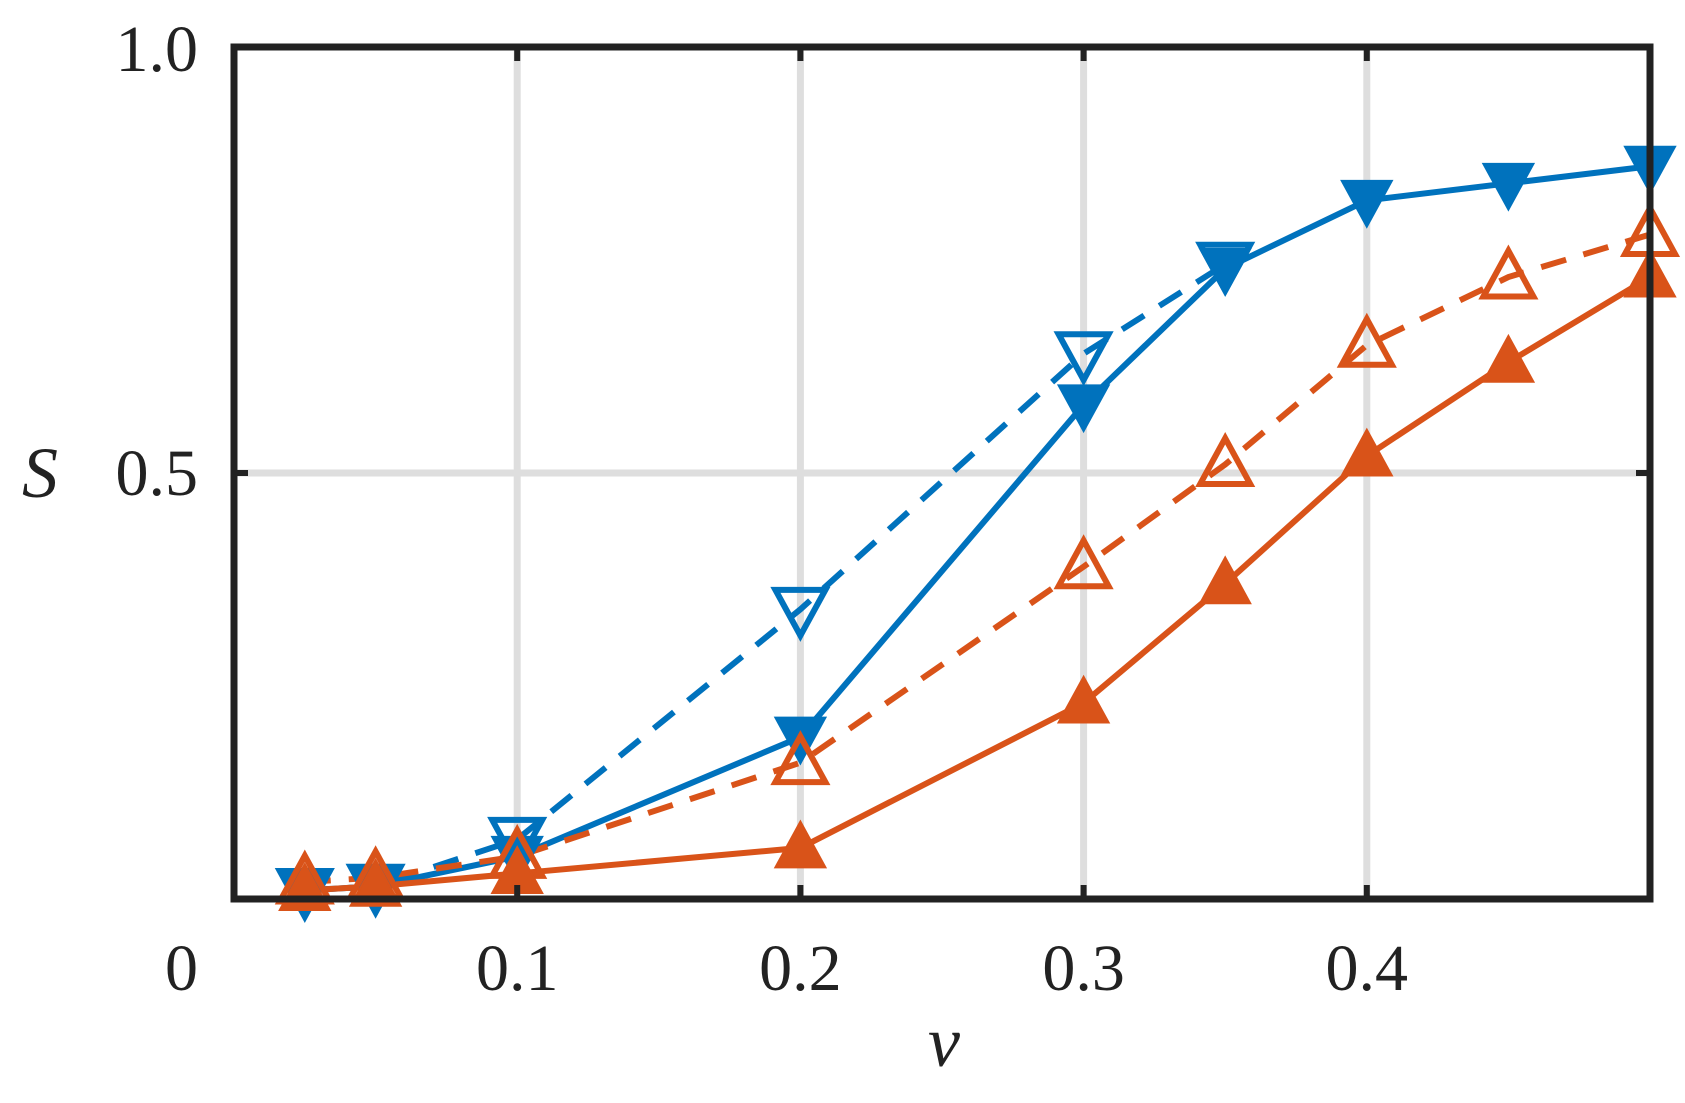 This screenshot has height=1103, width=1685. I want to click on x-tick-label: 0.2, so click(800, 968).